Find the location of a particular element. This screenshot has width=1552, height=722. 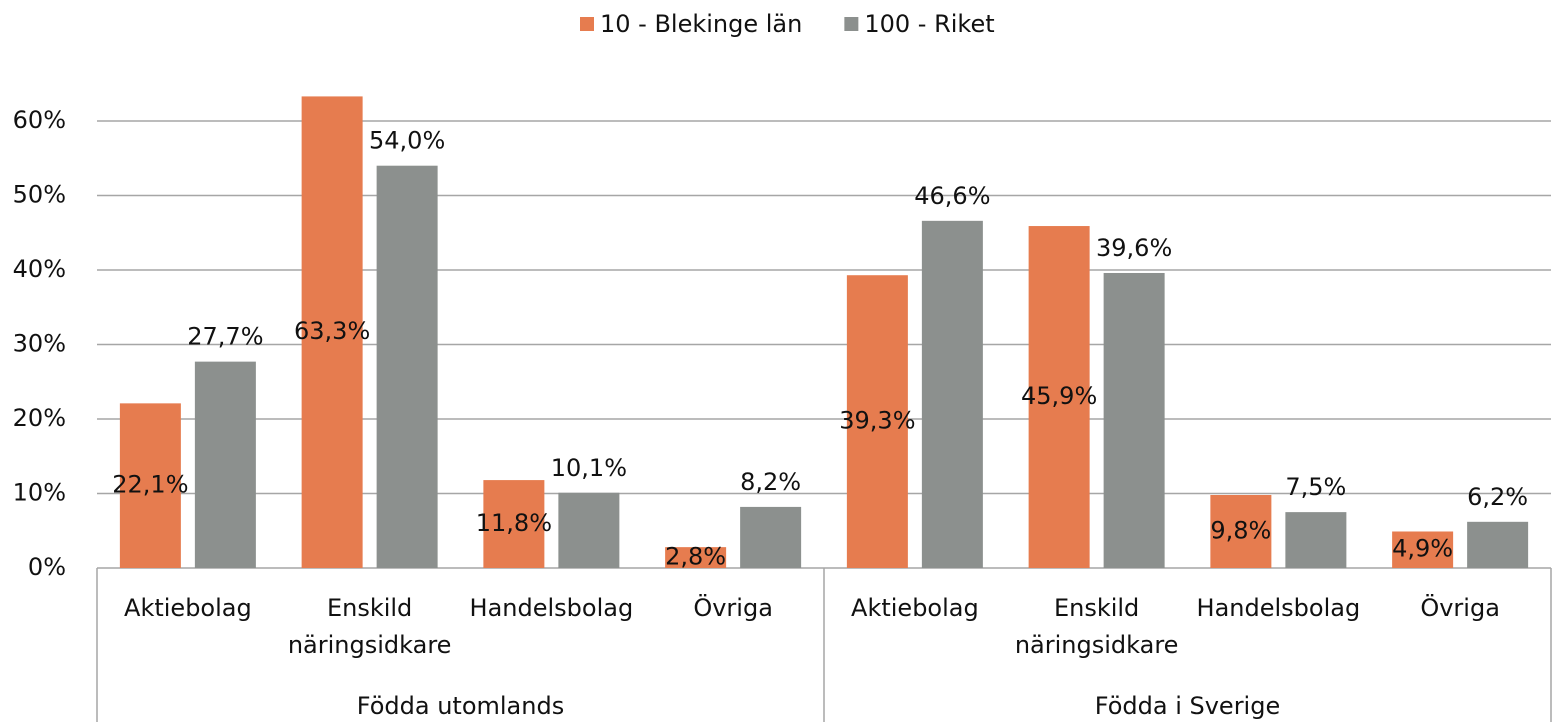

y-tick-label: 20% is located at coordinates (39, 418).